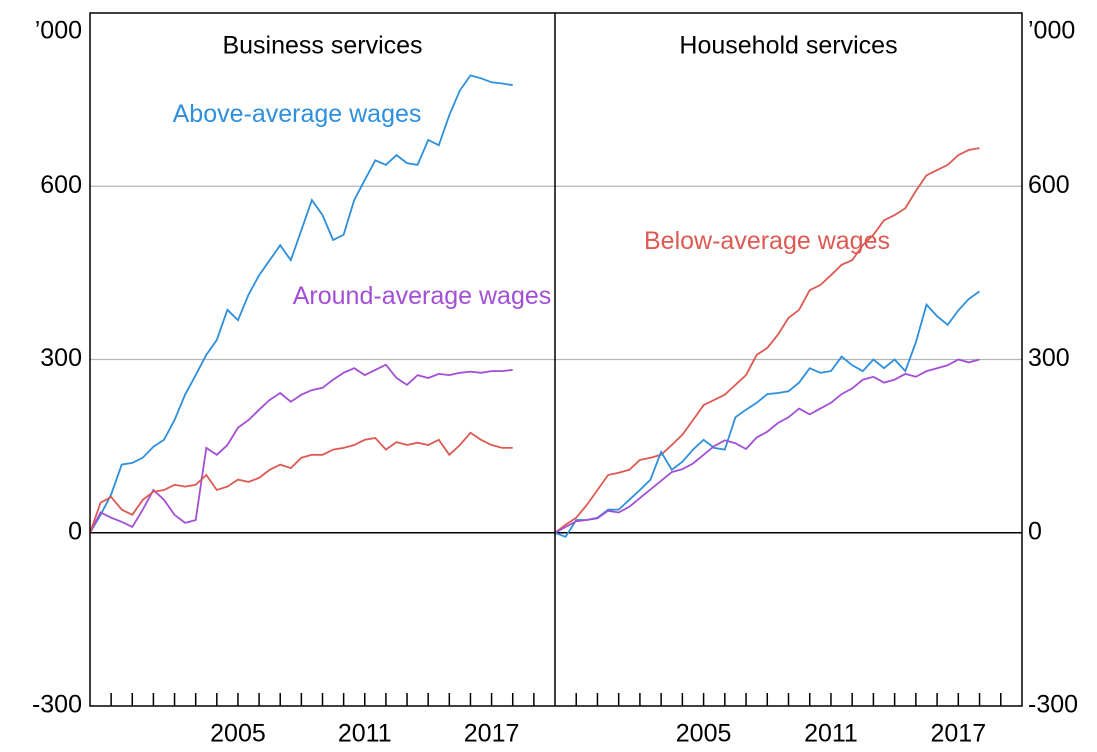 The height and width of the screenshot is (752, 1097). Describe the element at coordinates (788, 46) in the screenshot. I see `panel-title: Household services` at that location.